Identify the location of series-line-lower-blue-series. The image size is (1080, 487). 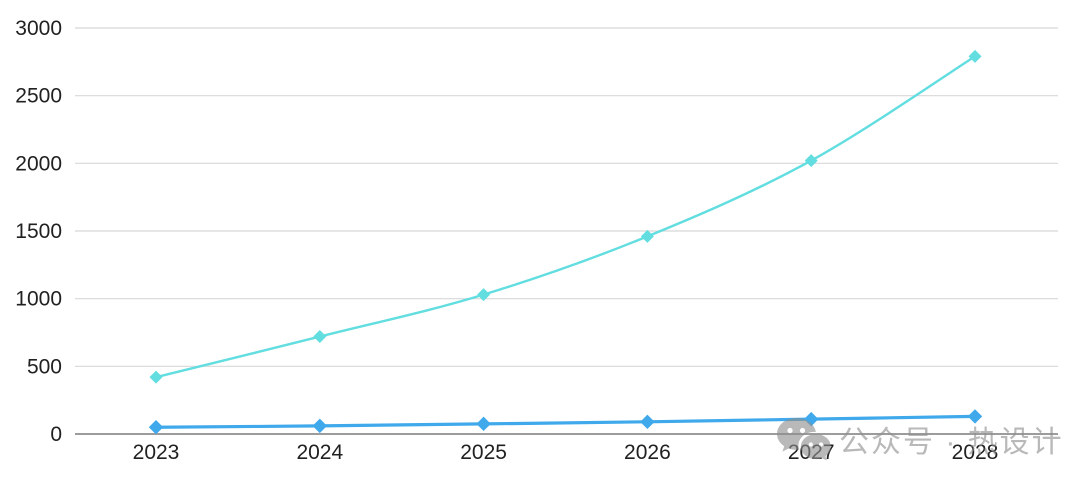
(565, 421).